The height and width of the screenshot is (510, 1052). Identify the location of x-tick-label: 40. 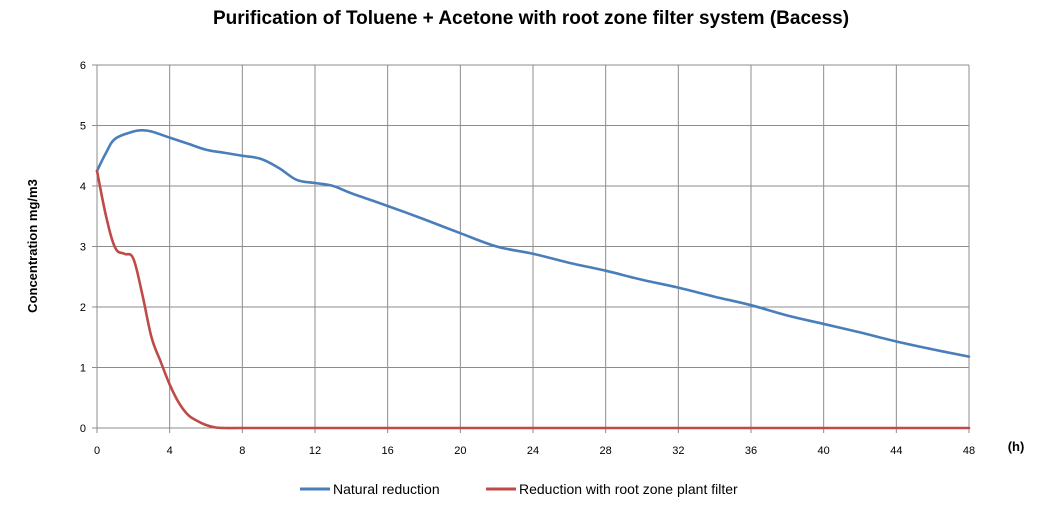
(824, 451).